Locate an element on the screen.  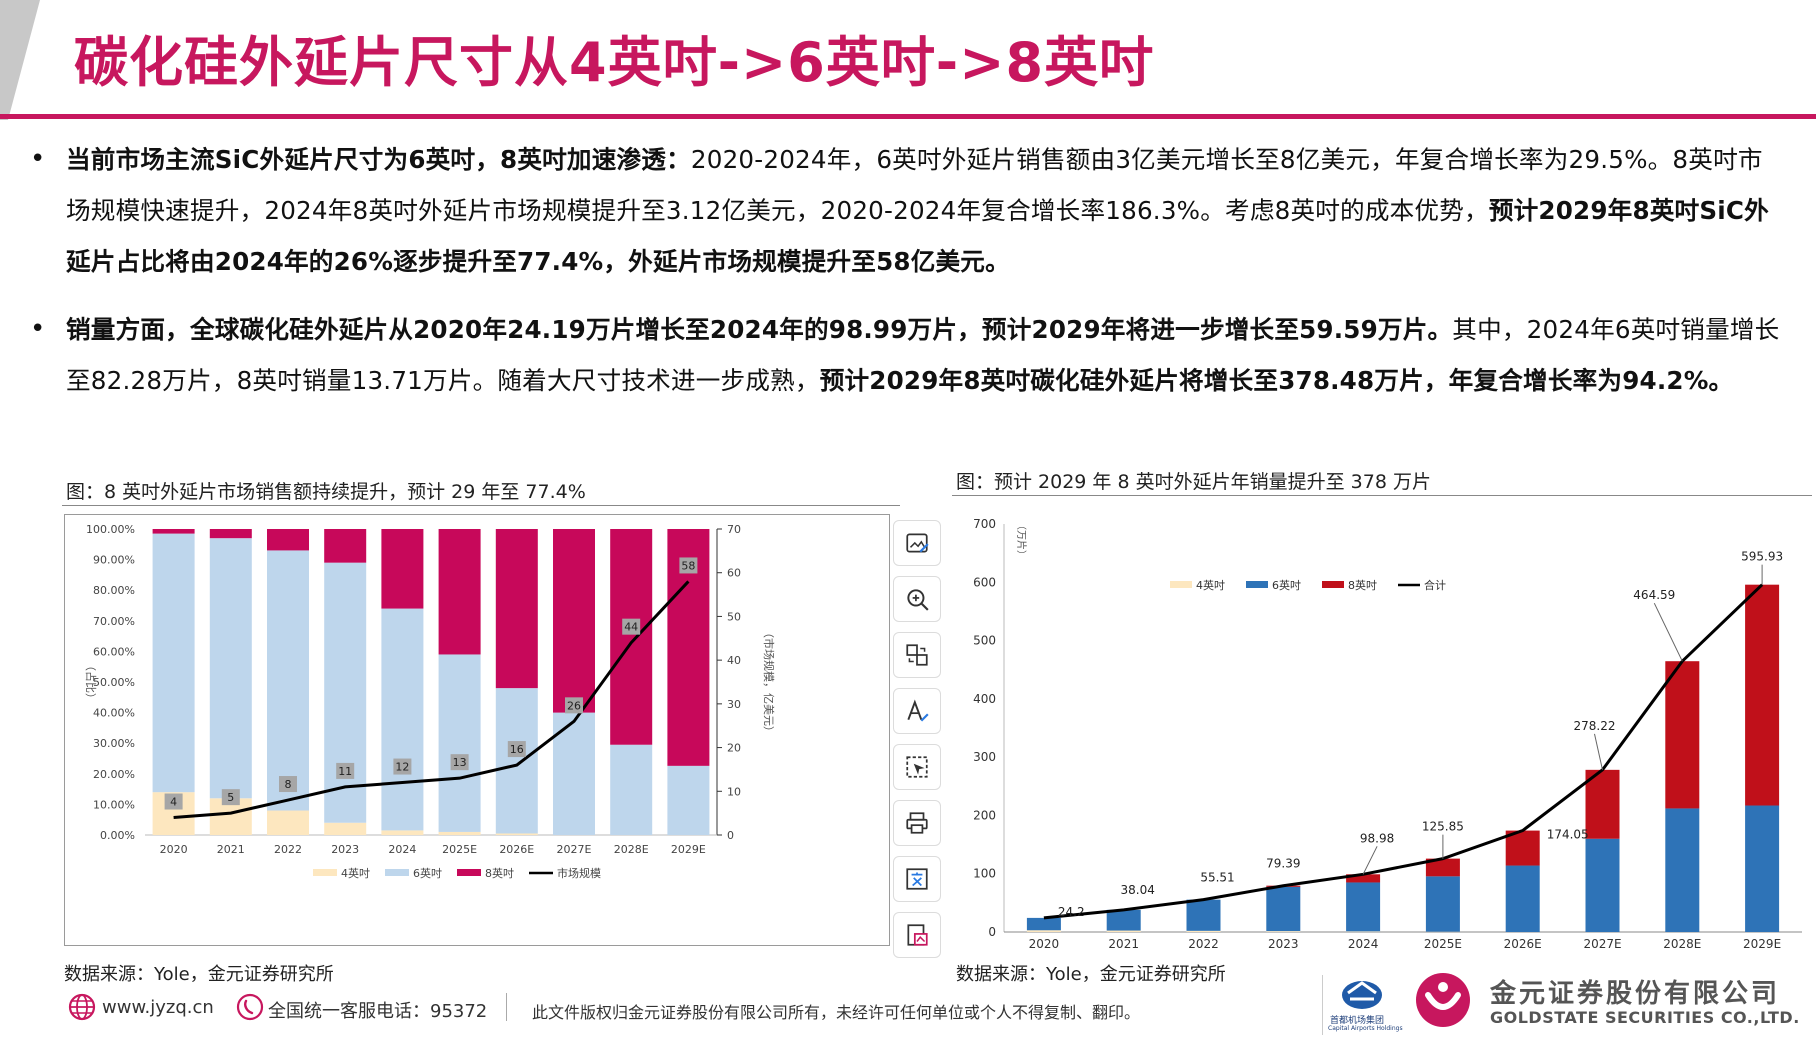
bullet-1-segment-1: 当前市场主流SiC外延片尺寸为6英吋，8英吋加速渗透： is located at coordinates (378, 159).